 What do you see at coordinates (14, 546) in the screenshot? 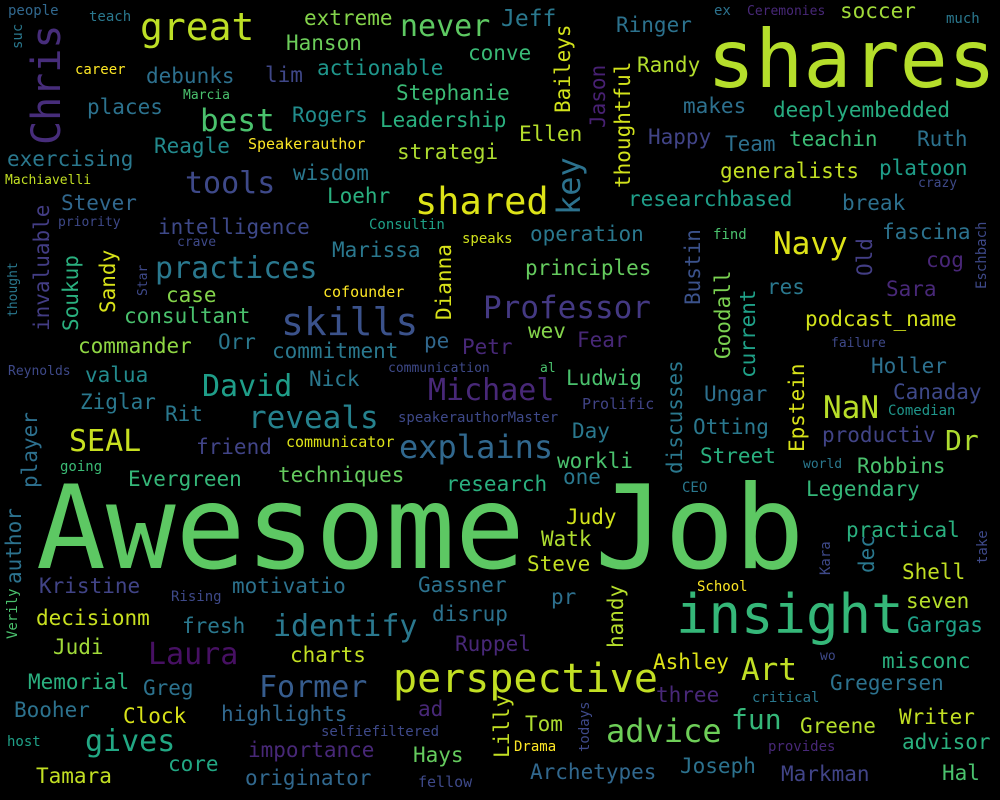
I see `word: author` at bounding box center [14, 546].